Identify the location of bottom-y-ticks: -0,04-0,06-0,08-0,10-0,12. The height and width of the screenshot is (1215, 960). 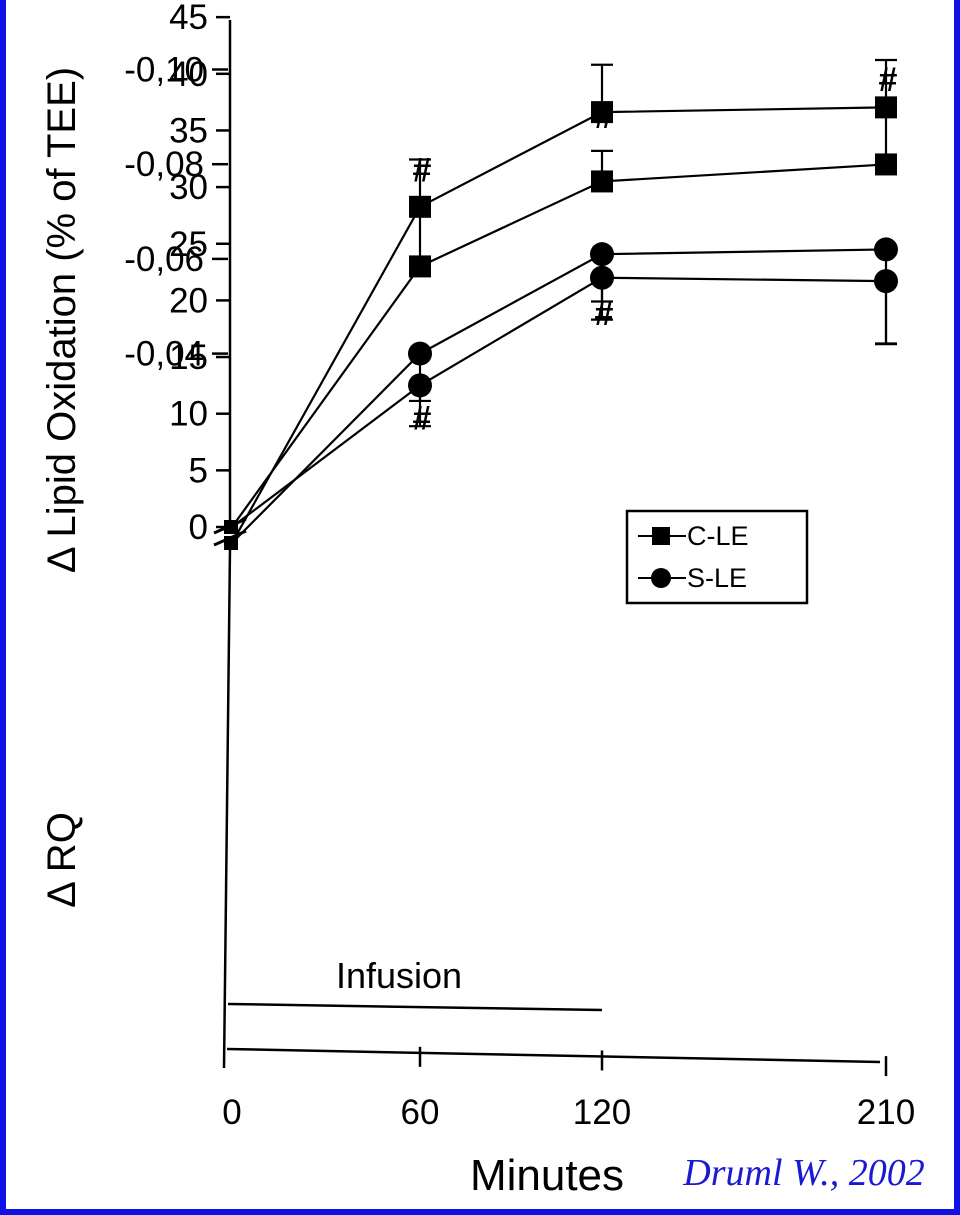
(176, 212).